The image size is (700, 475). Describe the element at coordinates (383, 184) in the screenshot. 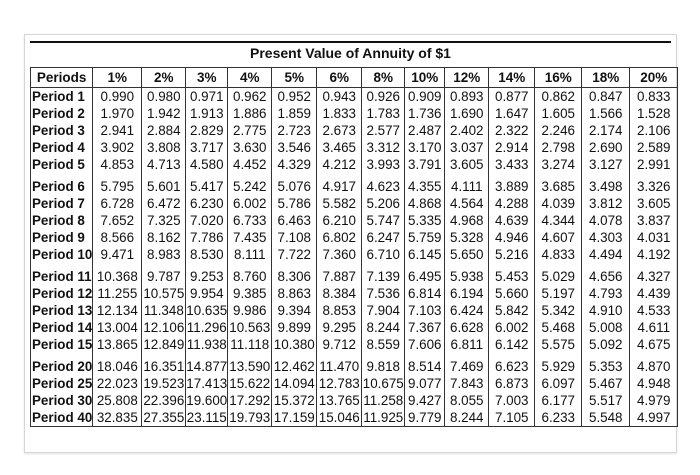

I see `pv-factor-cell: 4.623` at that location.